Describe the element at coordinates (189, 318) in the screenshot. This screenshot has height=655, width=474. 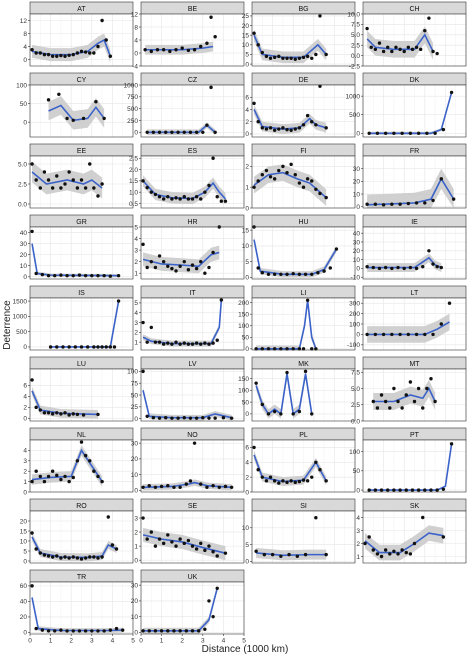
I see `panel-it: IT 1 2 3 4 5` at that location.